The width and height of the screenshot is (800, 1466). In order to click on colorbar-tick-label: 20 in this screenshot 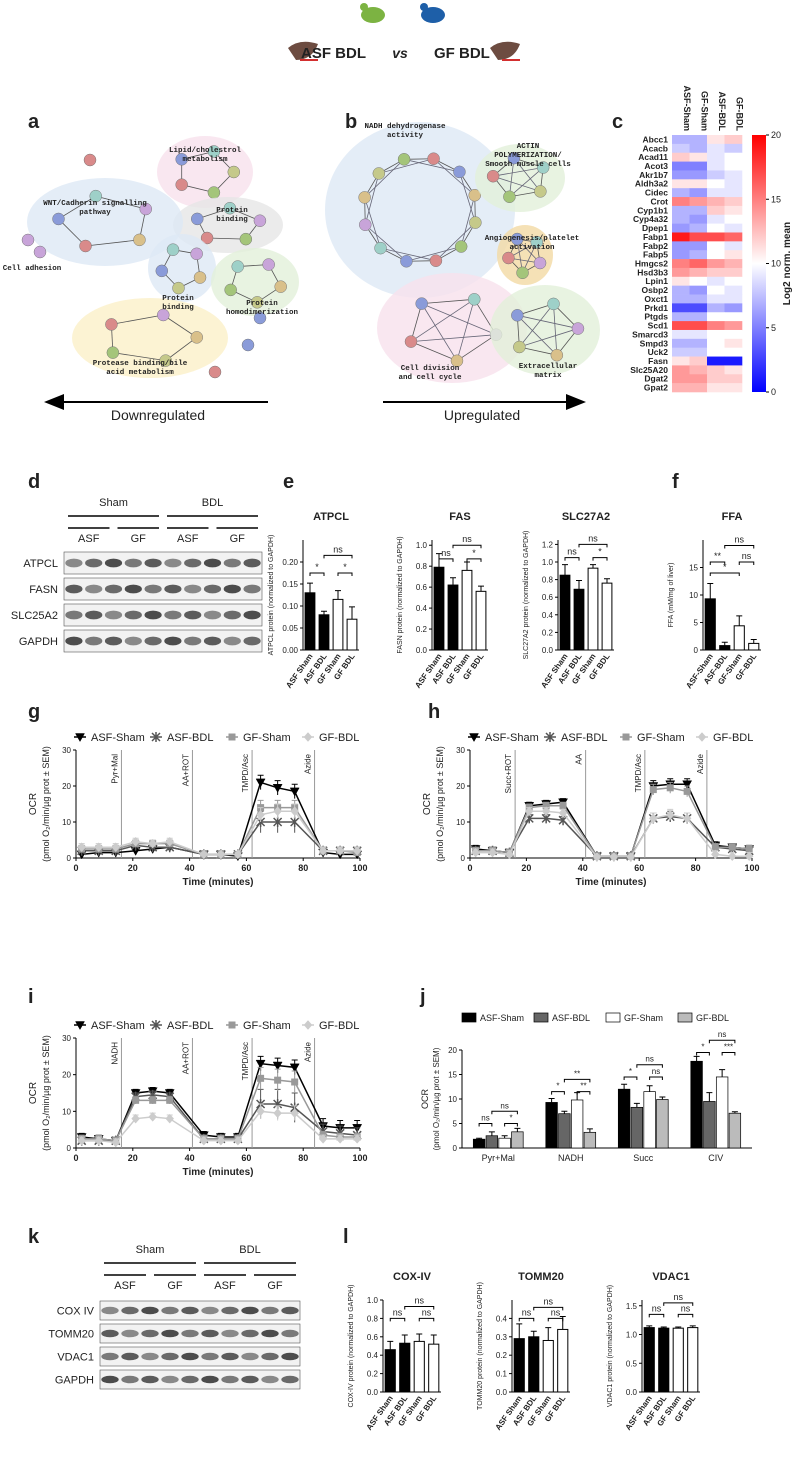, I will do `click(776, 135)`.